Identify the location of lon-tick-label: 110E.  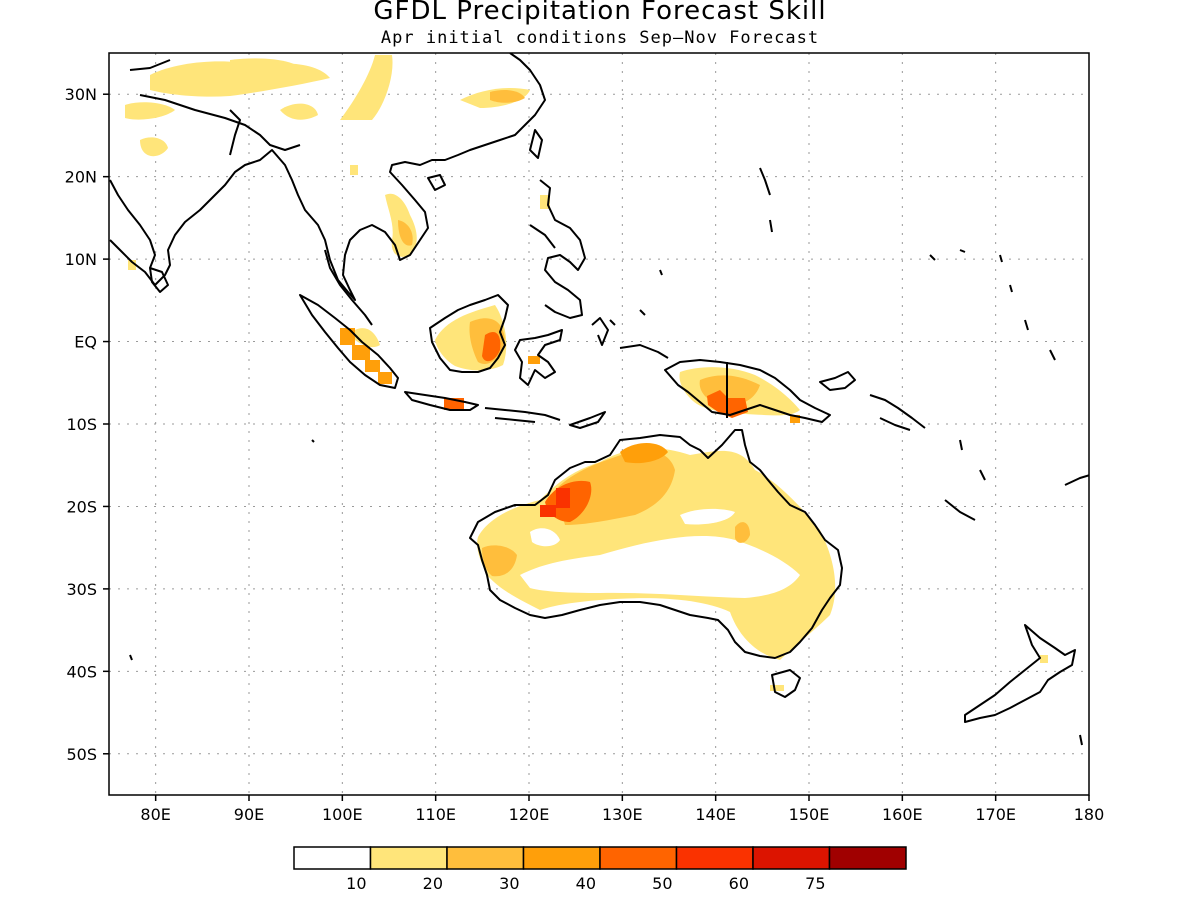
(435, 814).